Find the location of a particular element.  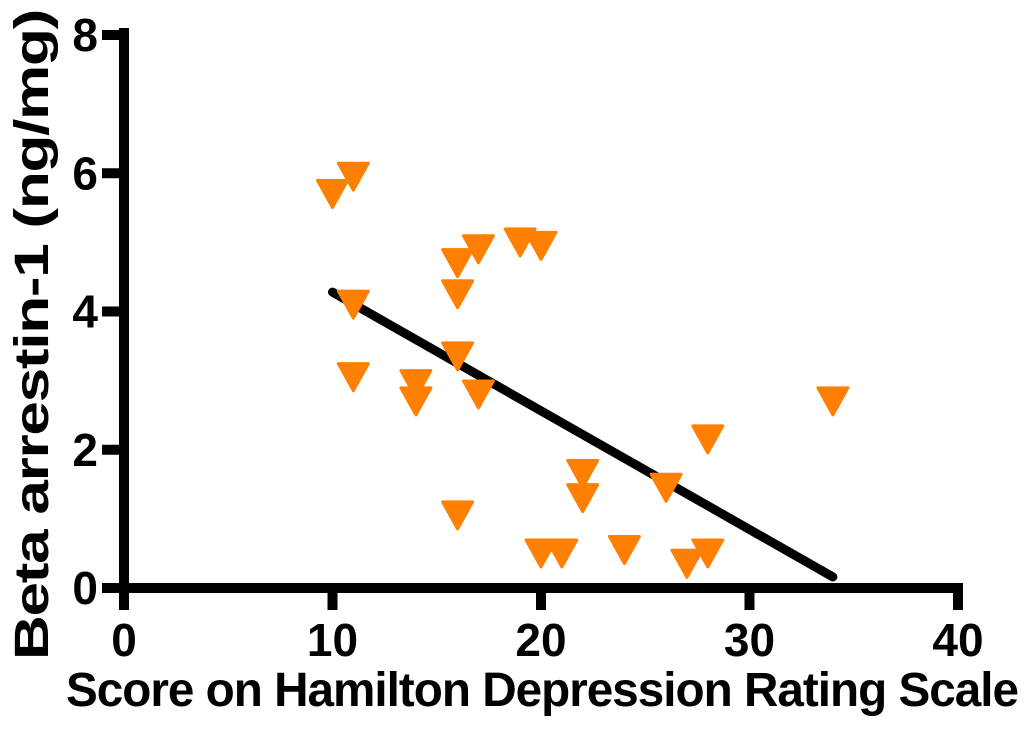

y-tick-label: 6 is located at coordinates (85, 173).